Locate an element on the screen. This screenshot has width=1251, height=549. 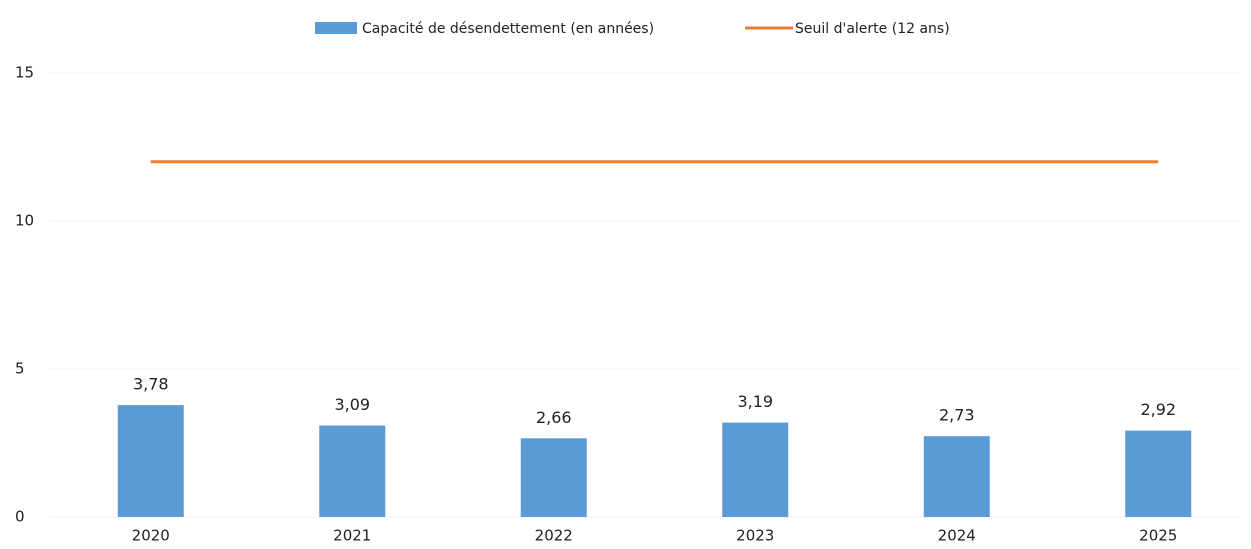
x-tick-label: 2021 is located at coordinates (352, 536).